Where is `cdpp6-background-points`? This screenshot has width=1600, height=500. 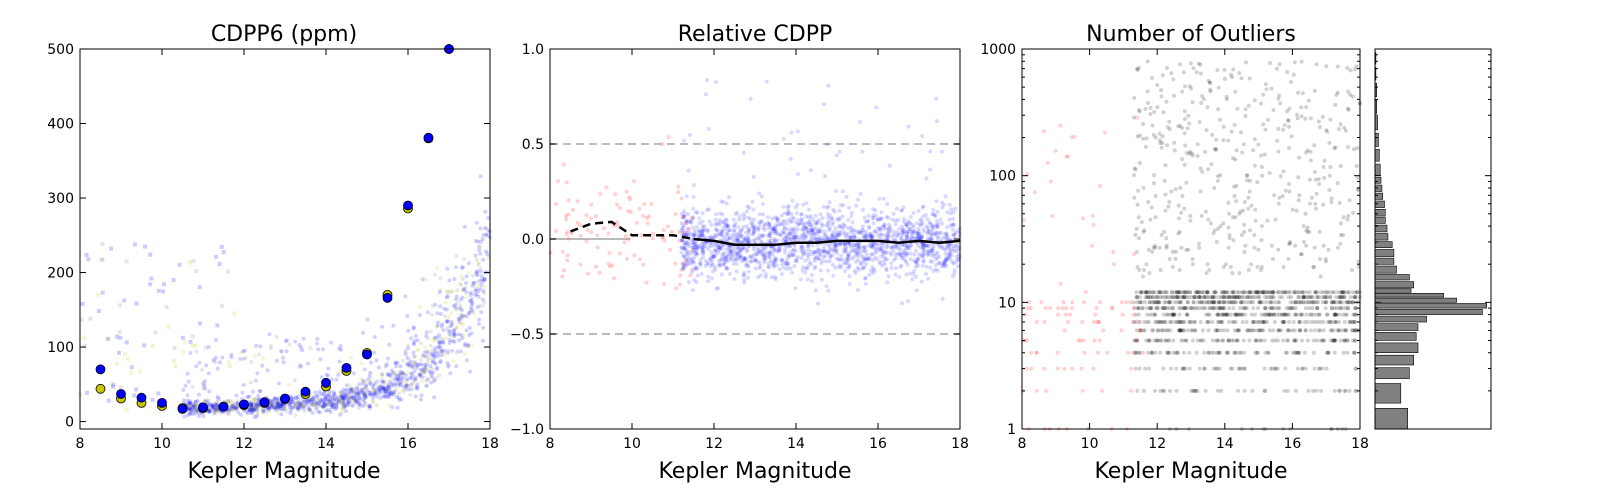 cdpp6-background-points is located at coordinates (285, 296).